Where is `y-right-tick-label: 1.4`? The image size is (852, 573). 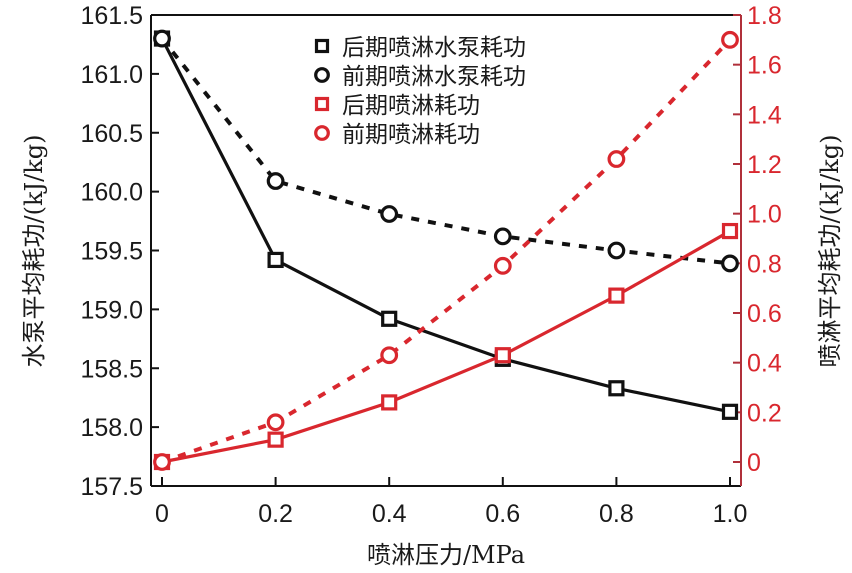
y-right-tick-label: 1.4 is located at coordinates (764, 115).